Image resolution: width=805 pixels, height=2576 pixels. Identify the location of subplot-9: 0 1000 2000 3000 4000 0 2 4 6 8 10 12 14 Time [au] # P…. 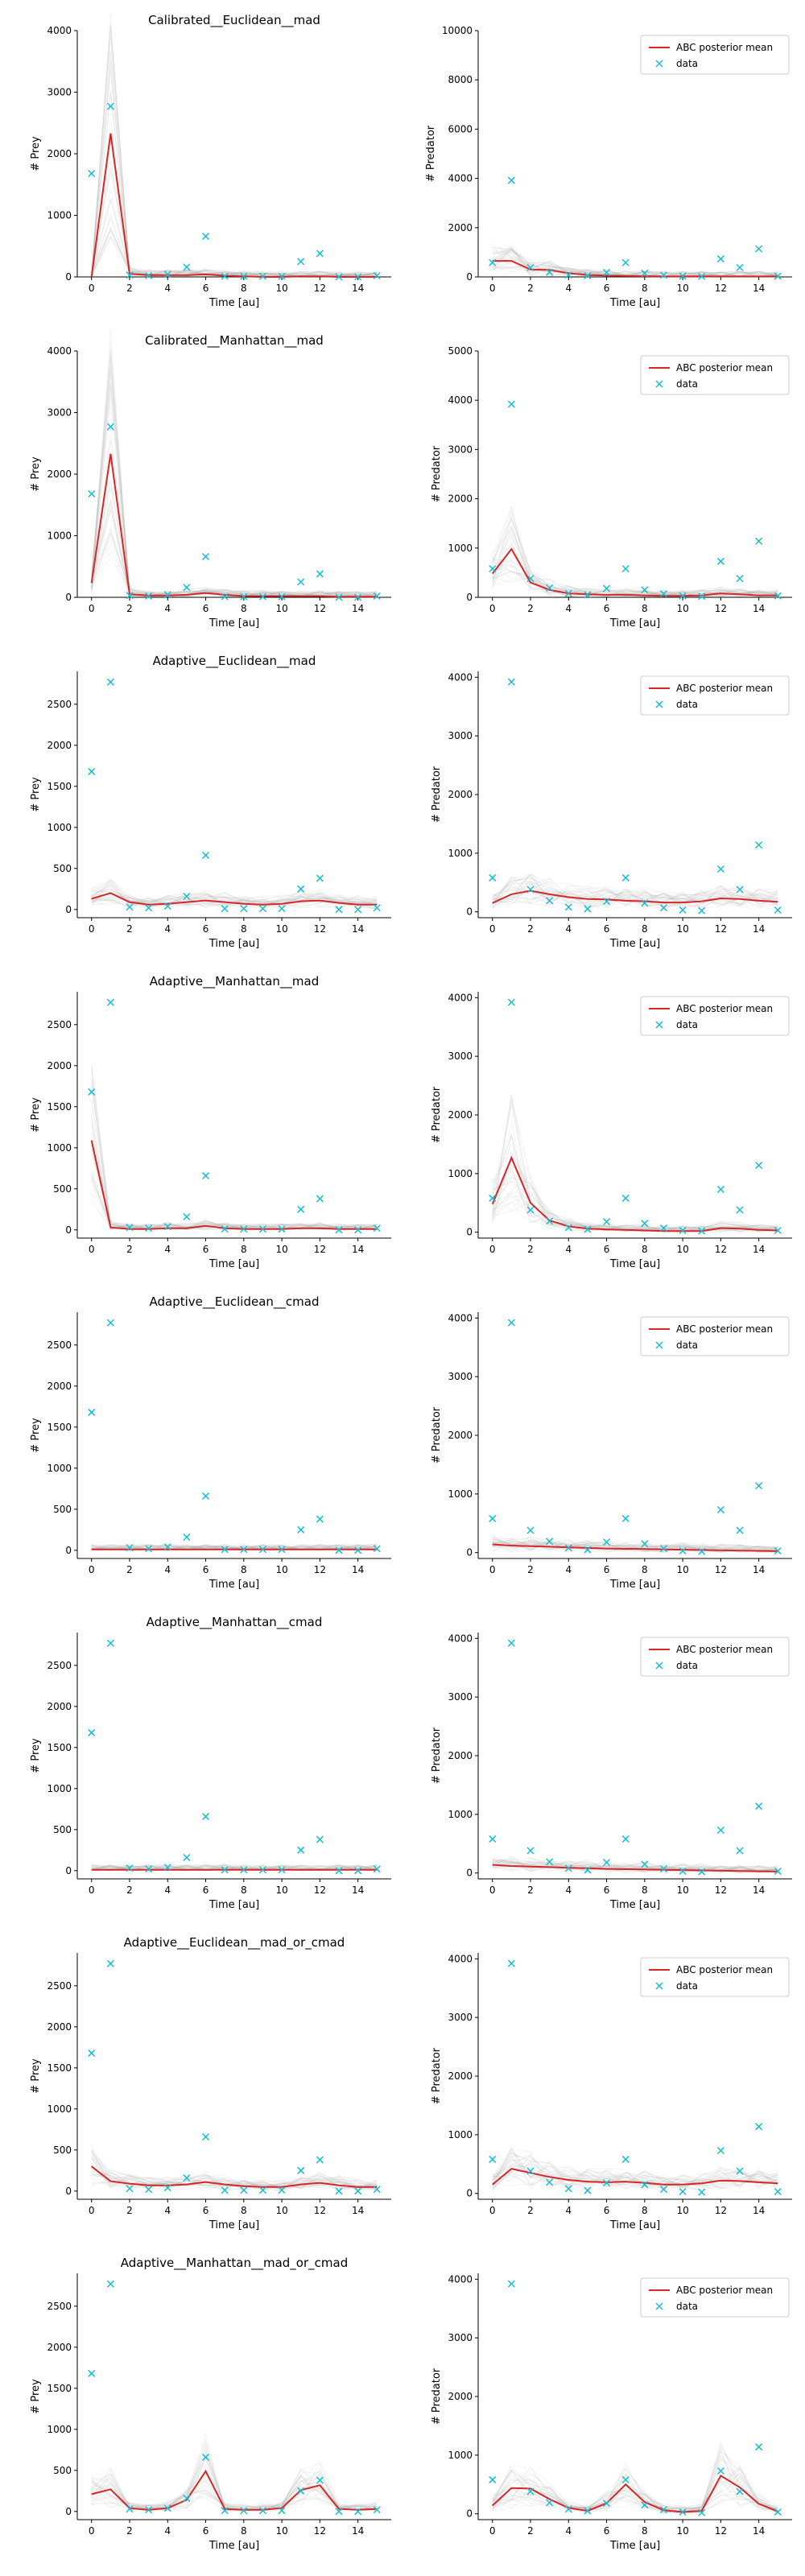
(611, 1451).